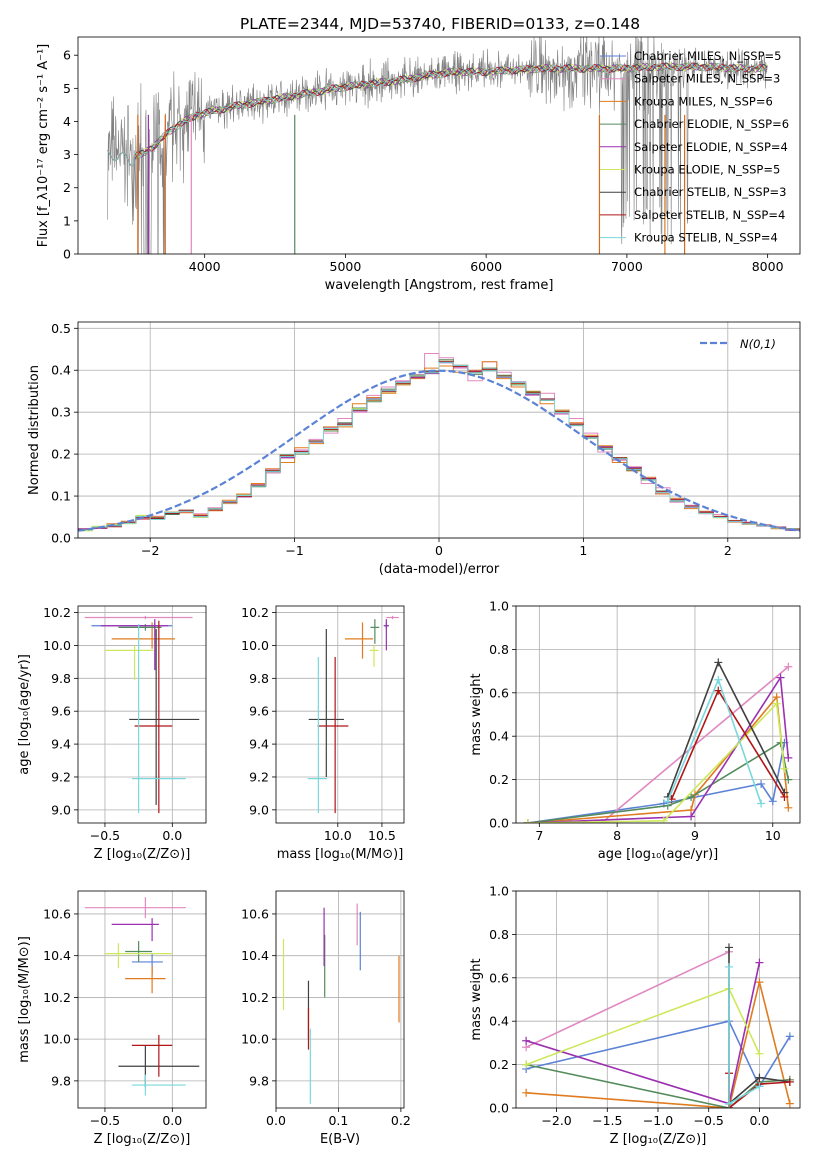  What do you see at coordinates (695, 835) in the screenshot?
I see `x-tick-label: 9` at bounding box center [695, 835].